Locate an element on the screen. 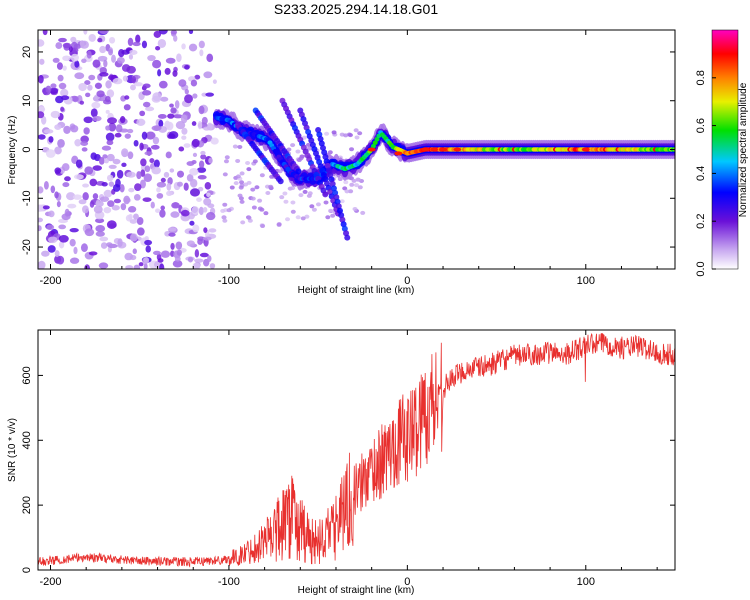  y-tick-label: 0 is located at coordinates (27, 149).